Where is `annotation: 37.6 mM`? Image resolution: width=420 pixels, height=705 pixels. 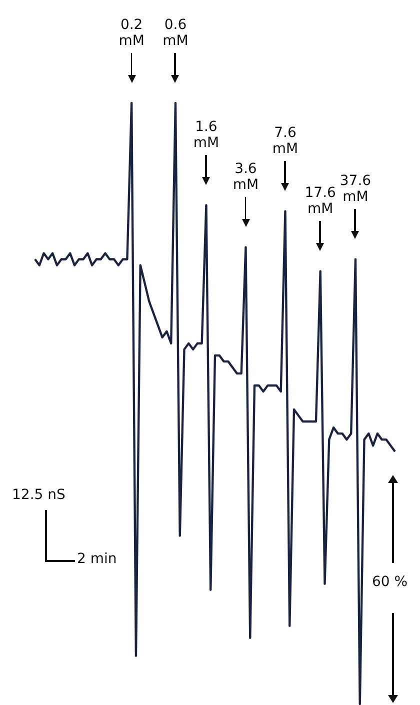
annotation: 37.6 mM is located at coordinates (356, 189).